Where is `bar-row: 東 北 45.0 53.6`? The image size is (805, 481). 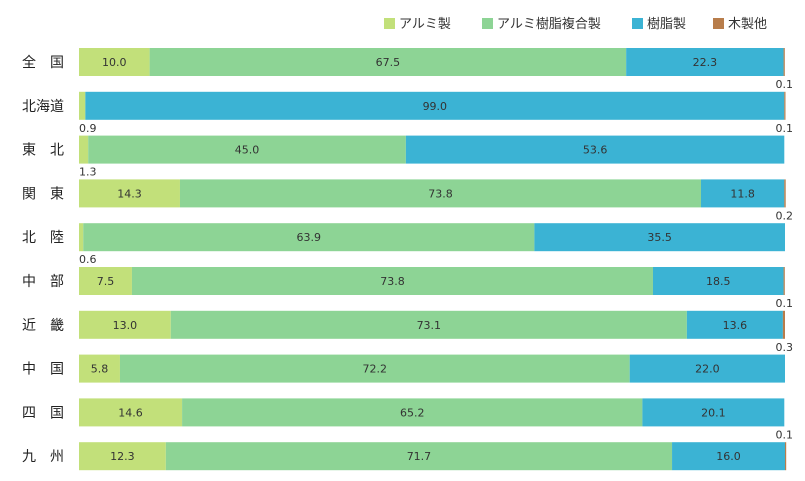 bar-row: 東 北 45.0 53.6 is located at coordinates (403, 149).